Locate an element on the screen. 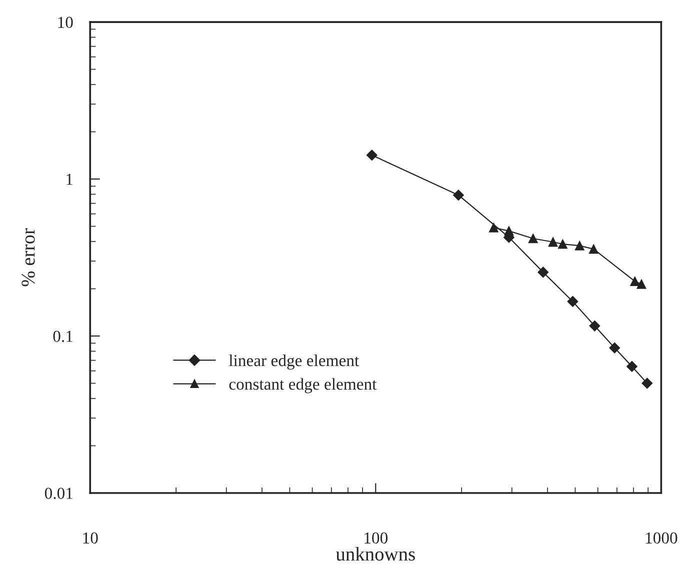 This screenshot has height=580, width=688. x-tick-label: 100 is located at coordinates (376, 538).